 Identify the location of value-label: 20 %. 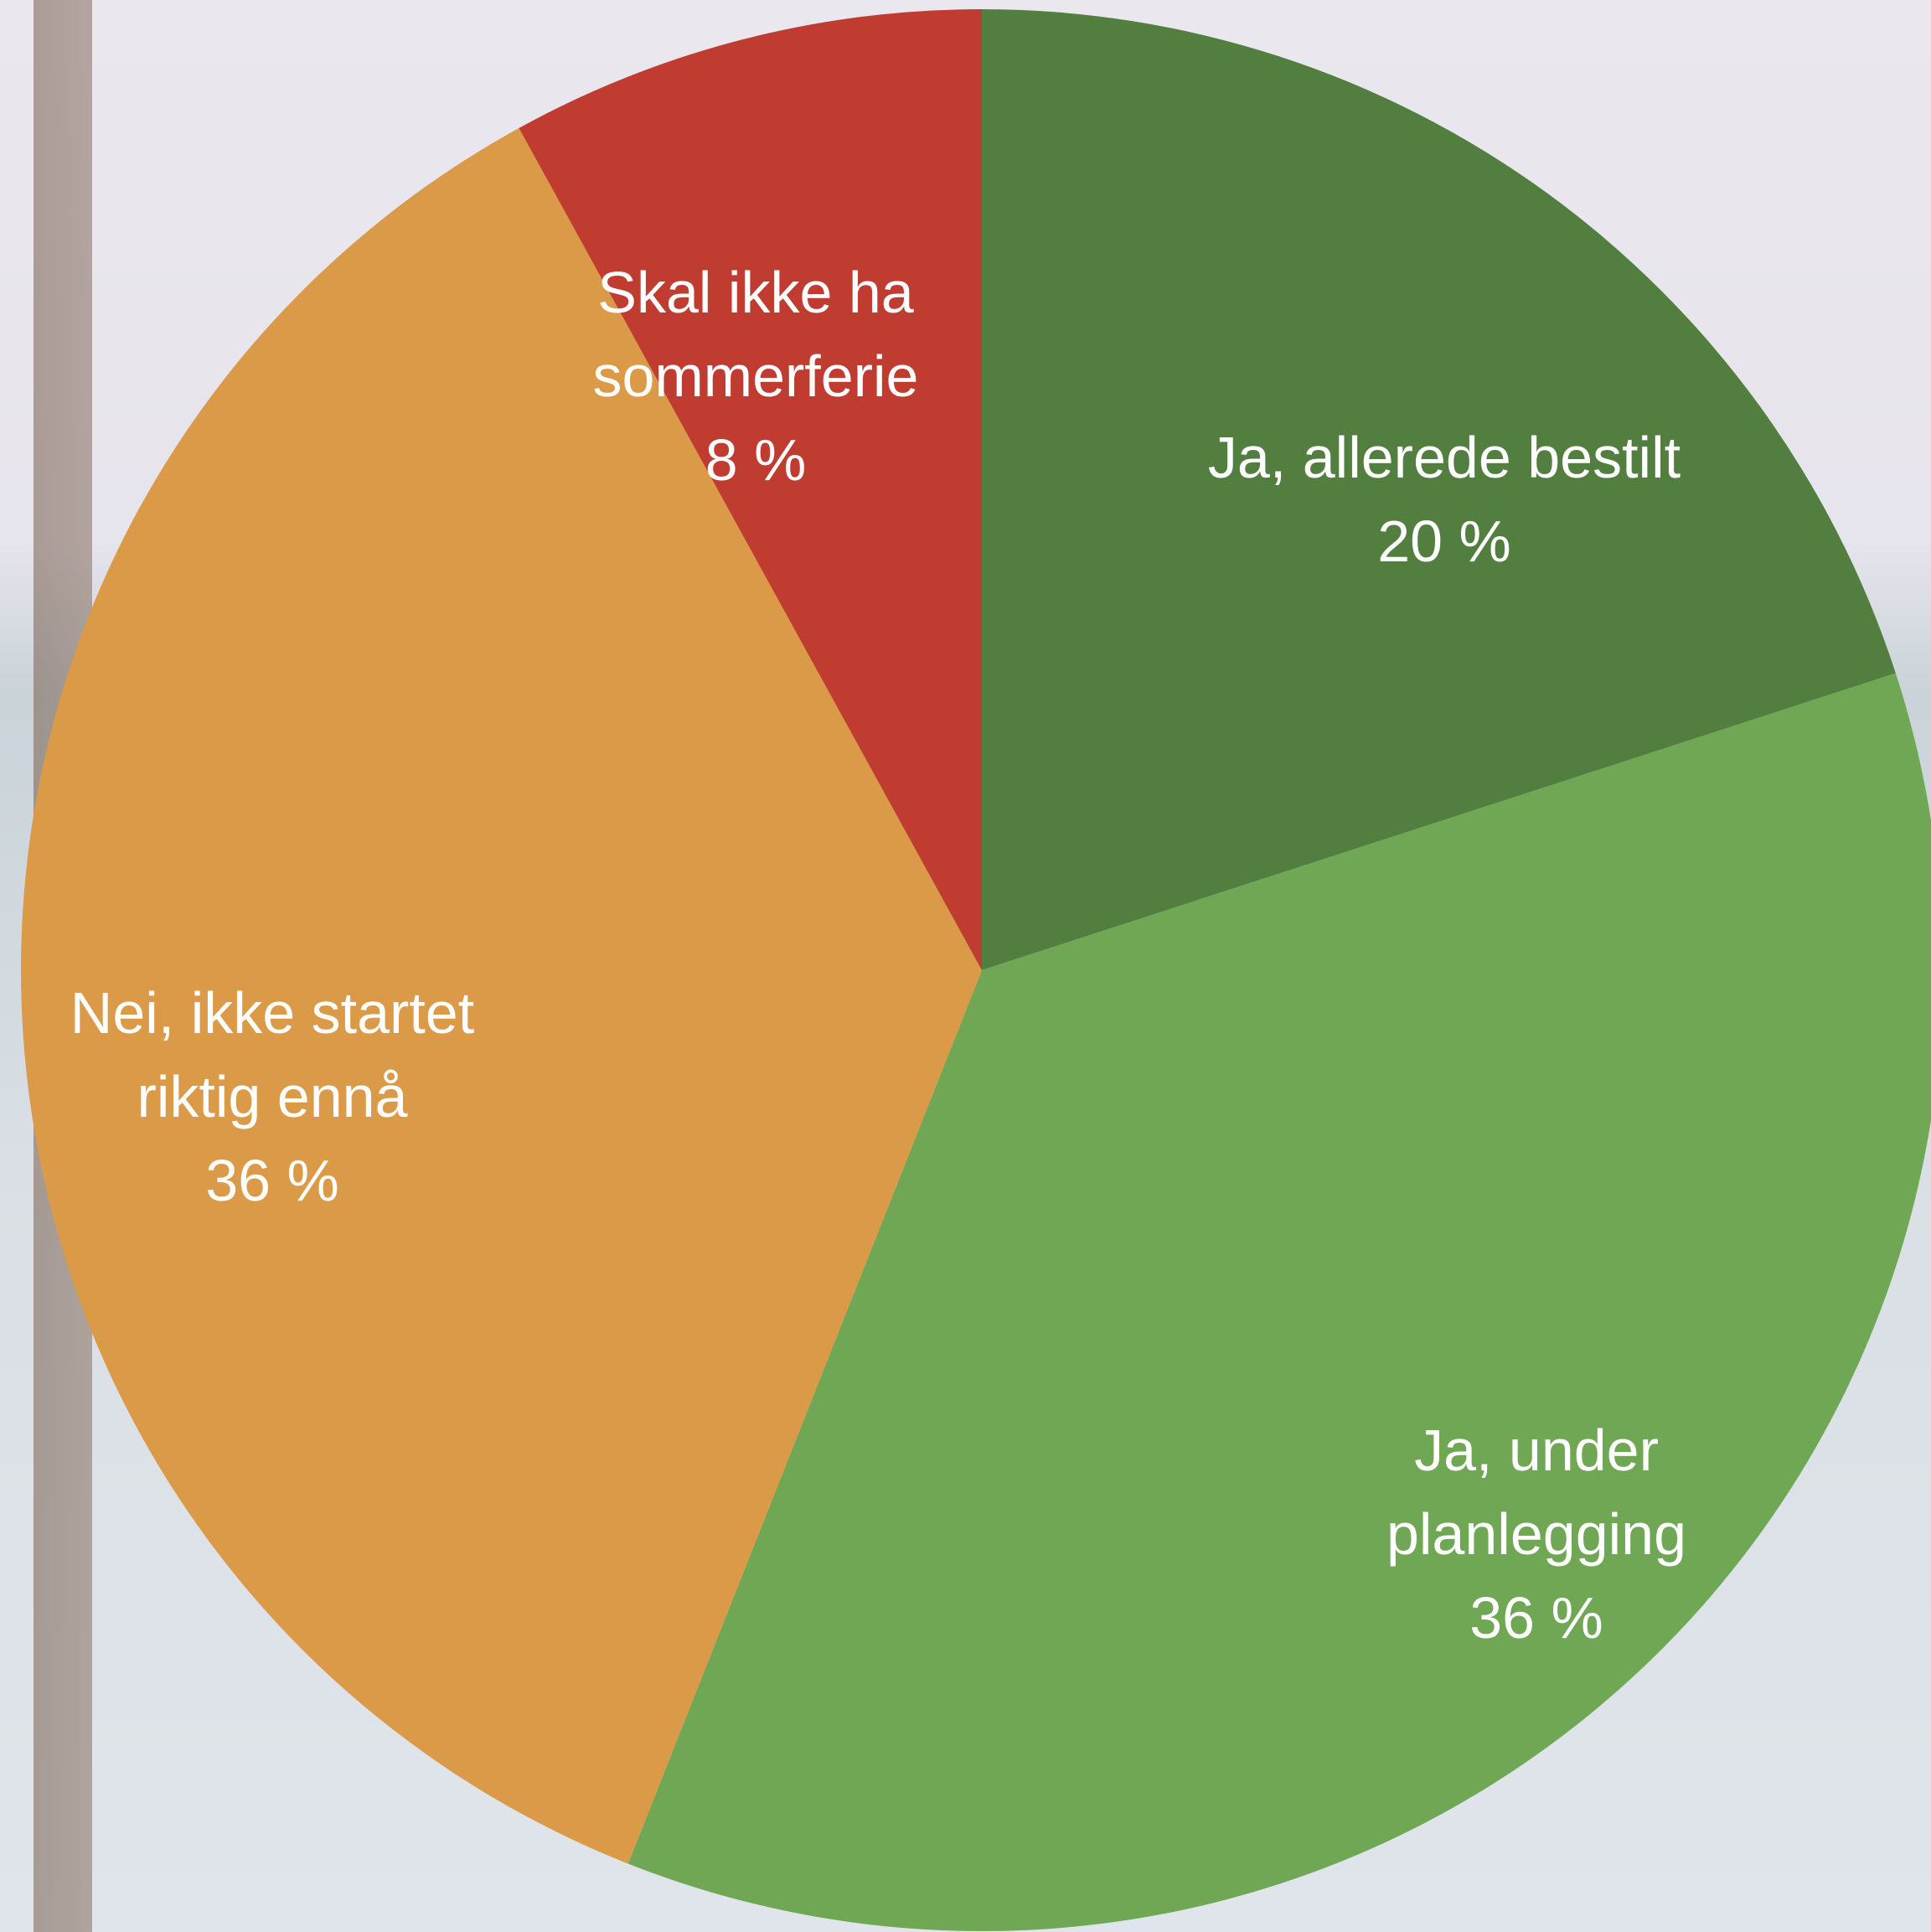
(1444, 541).